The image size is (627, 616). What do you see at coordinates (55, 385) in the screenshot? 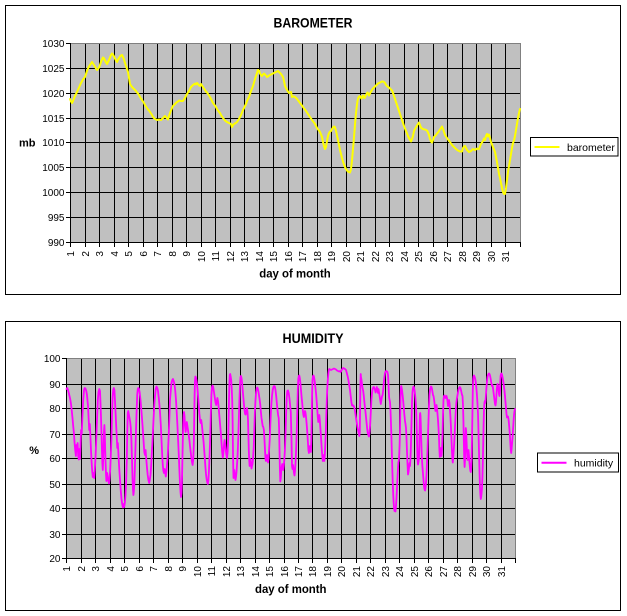
I see `svg-text: 90` at bounding box center [55, 385].